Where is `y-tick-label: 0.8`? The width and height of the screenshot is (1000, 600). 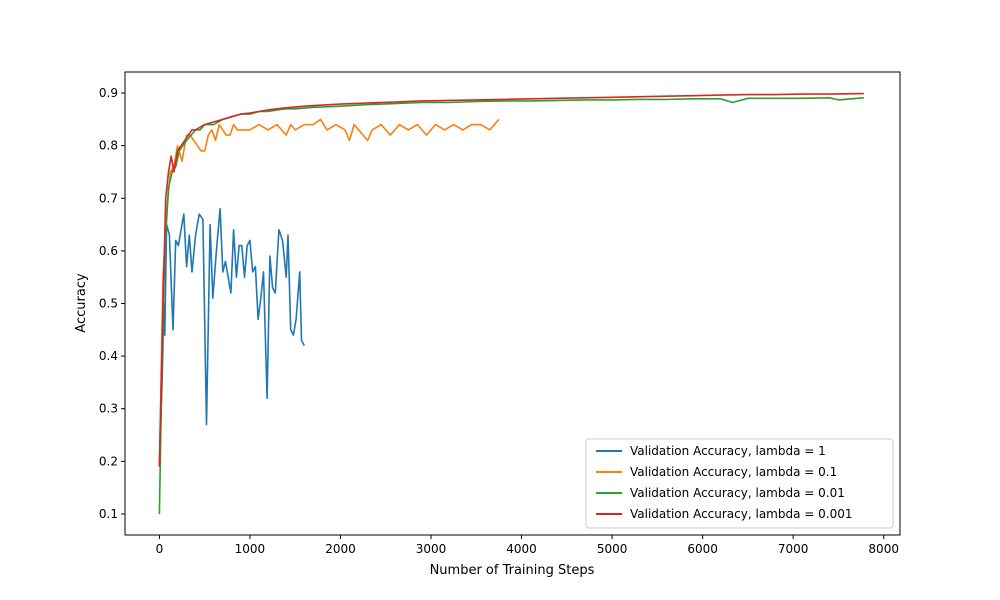
y-tick-label: 0.8 is located at coordinates (108, 146).